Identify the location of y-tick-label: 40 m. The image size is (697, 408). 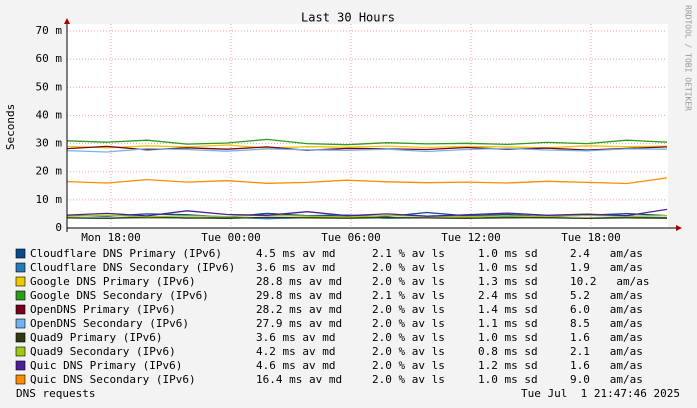
(49, 114).